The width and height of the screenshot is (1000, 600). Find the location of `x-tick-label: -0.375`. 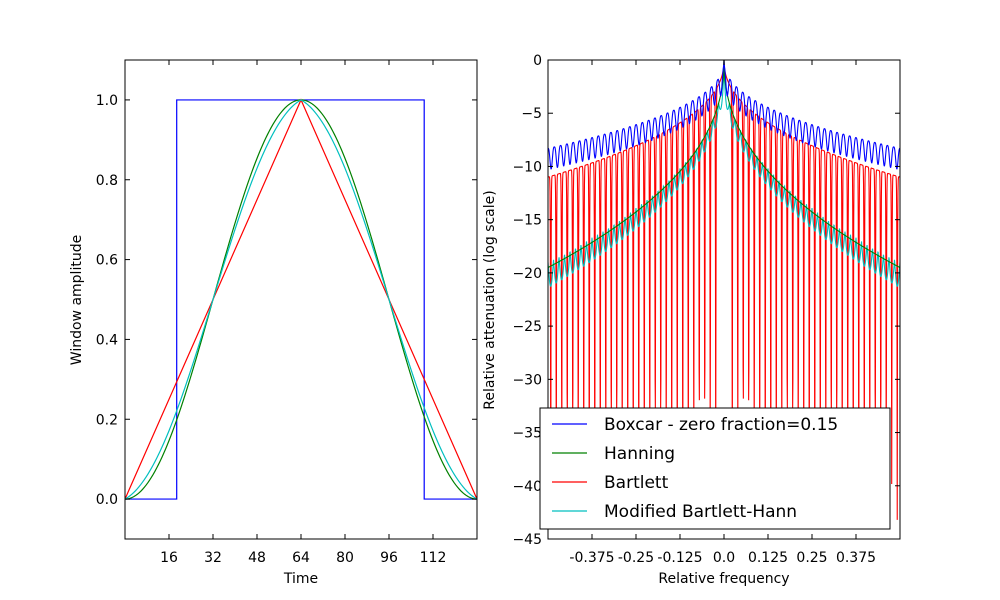

x-tick-label: -0.375 is located at coordinates (591, 558).